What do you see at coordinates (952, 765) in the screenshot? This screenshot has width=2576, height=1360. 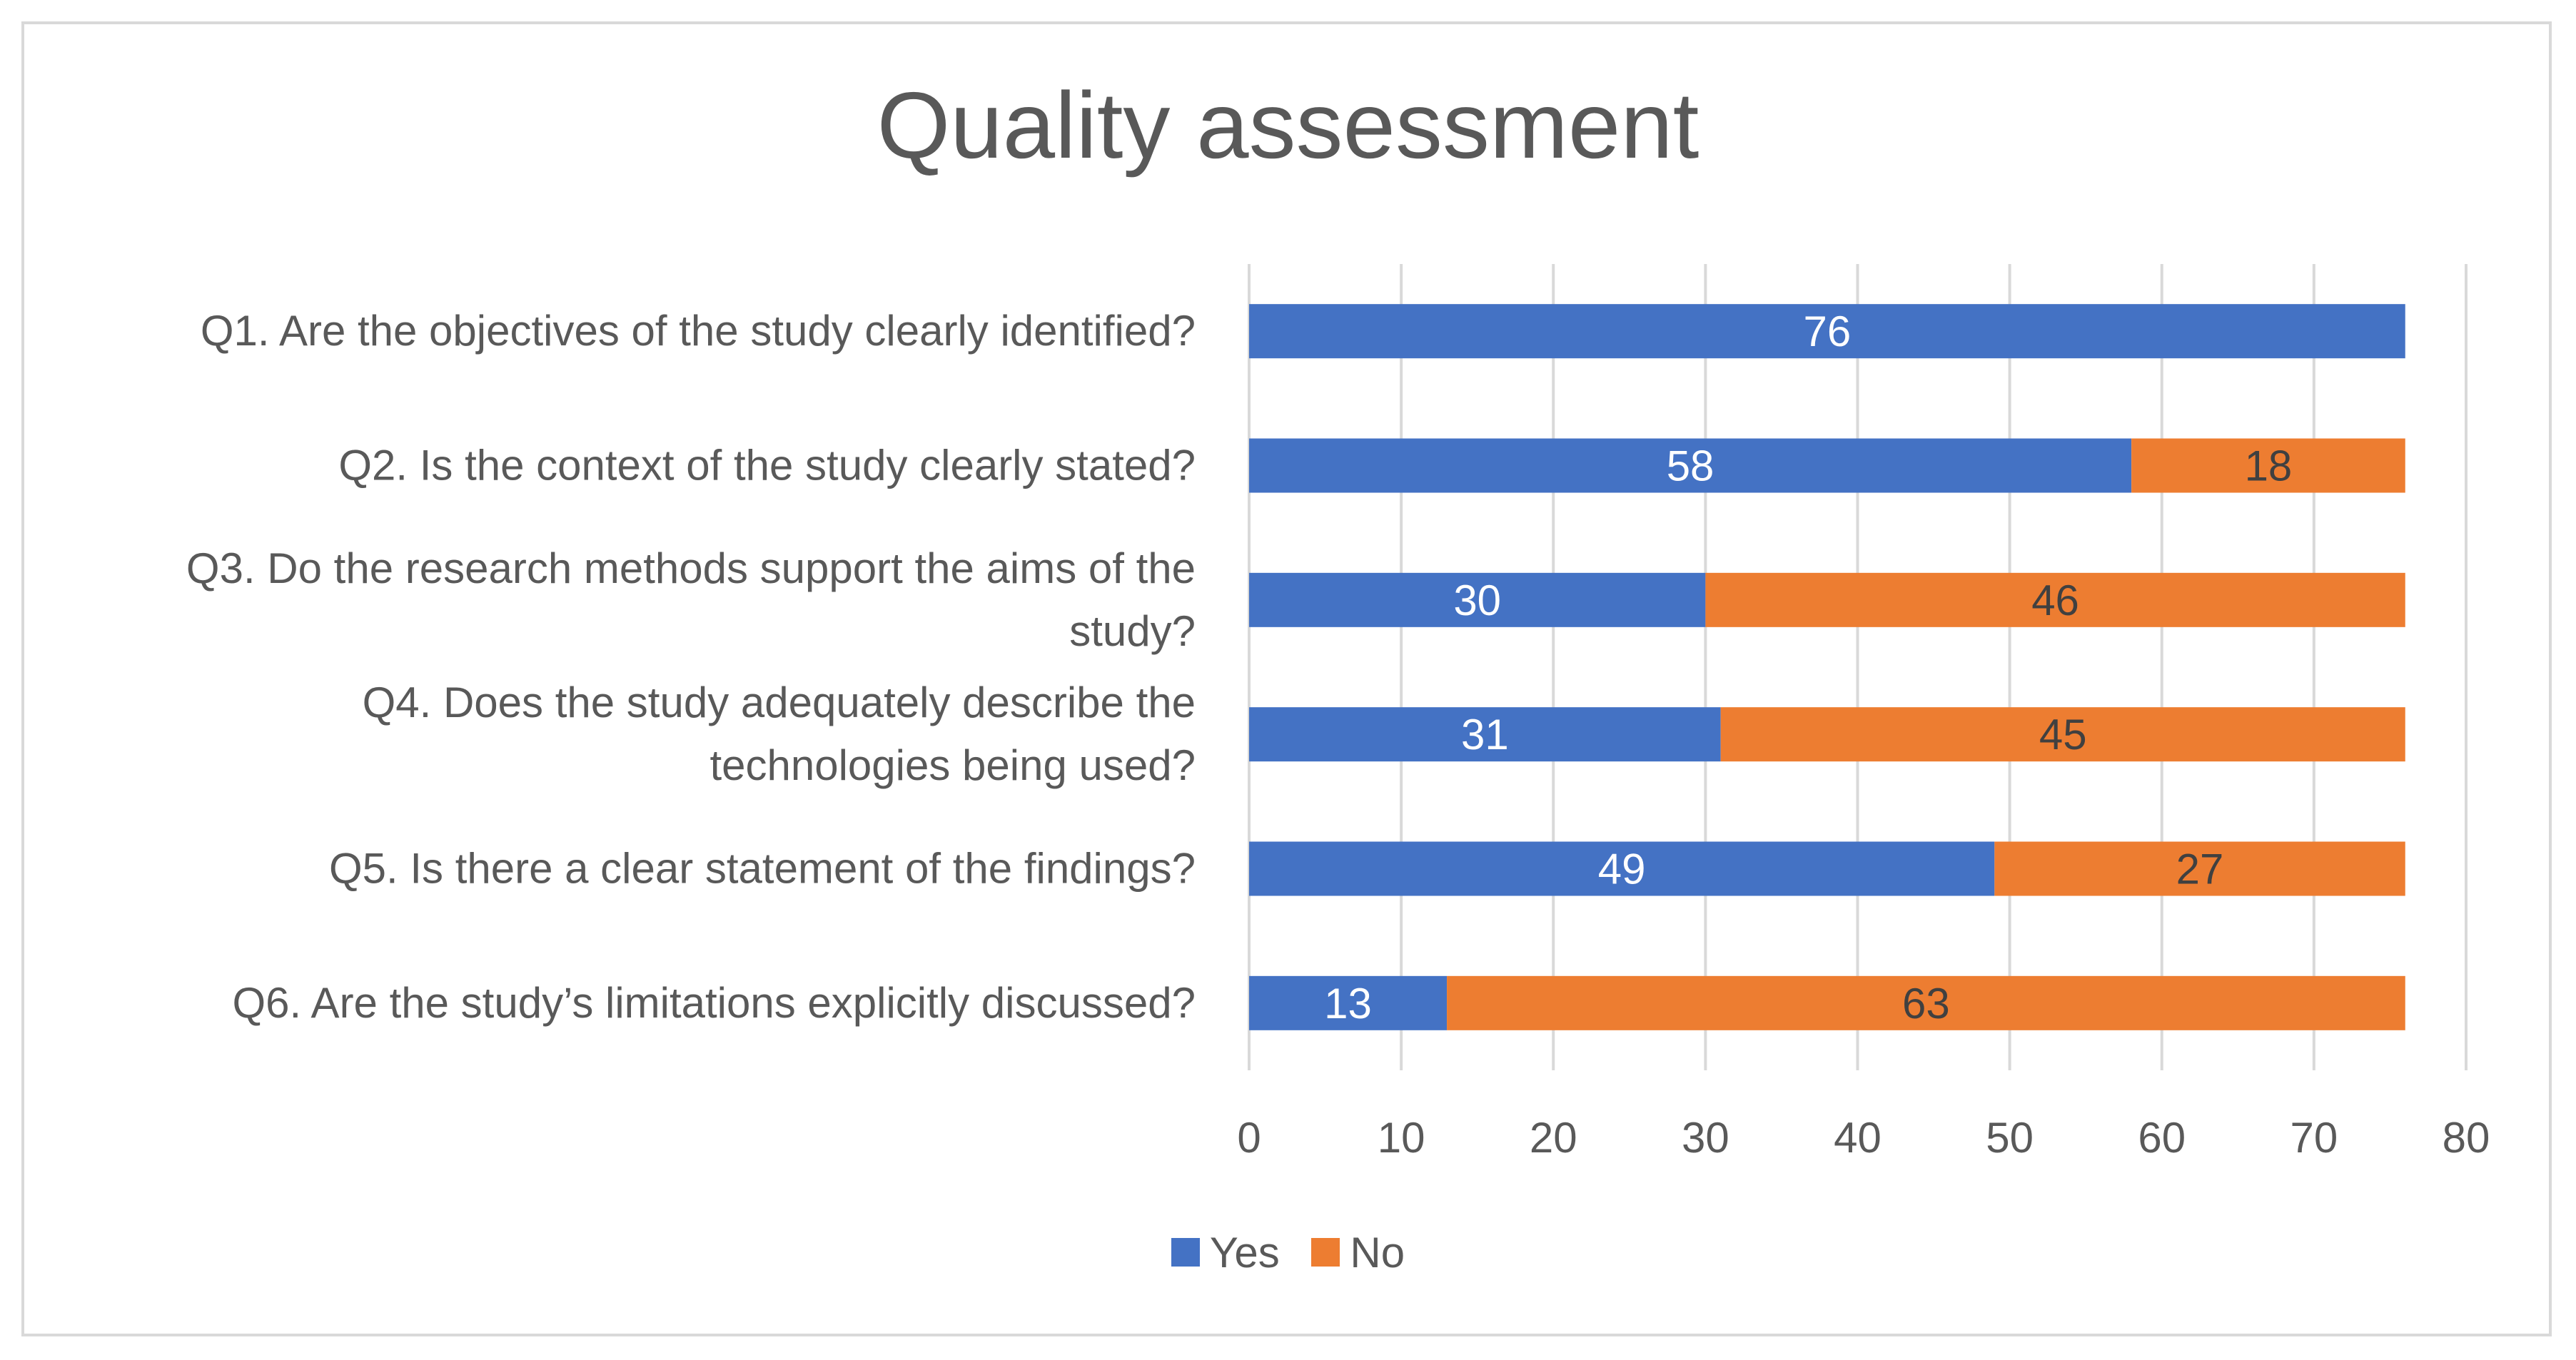 I see `category-label-line: technologies being used?` at bounding box center [952, 765].